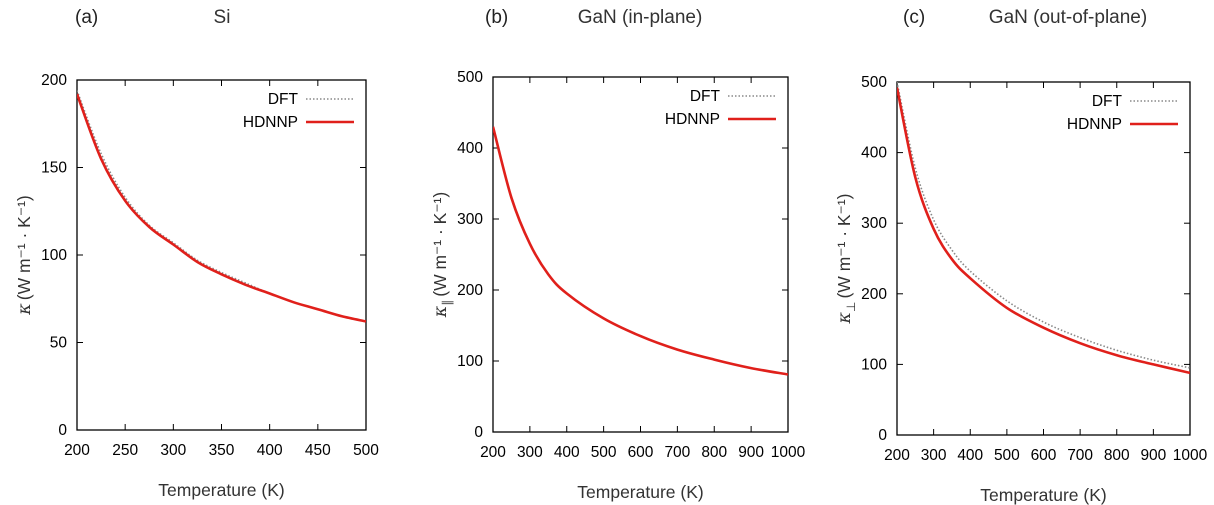 Image resolution: width=1214 pixels, height=505 pixels. I want to click on y-axis-label: κ∥ (W m⁻¹ · K⁻¹), so click(442, 255).